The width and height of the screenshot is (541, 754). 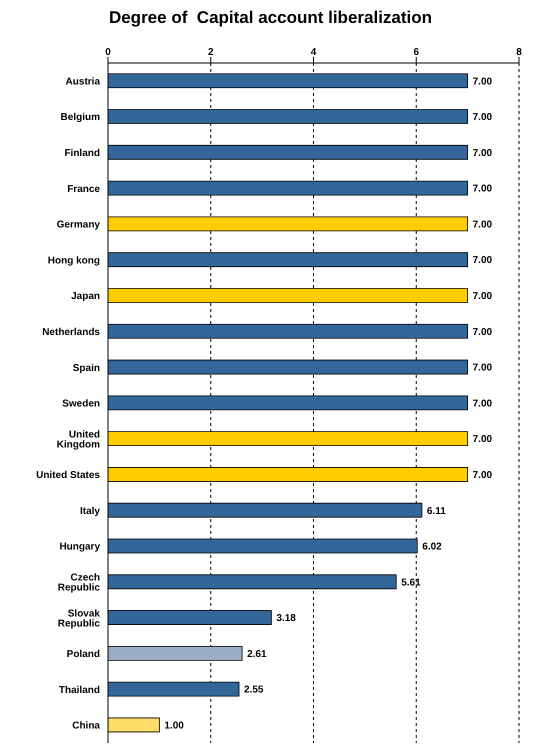 What do you see at coordinates (68, 476) in the screenshot?
I see `y-tick-label: United States` at bounding box center [68, 476].